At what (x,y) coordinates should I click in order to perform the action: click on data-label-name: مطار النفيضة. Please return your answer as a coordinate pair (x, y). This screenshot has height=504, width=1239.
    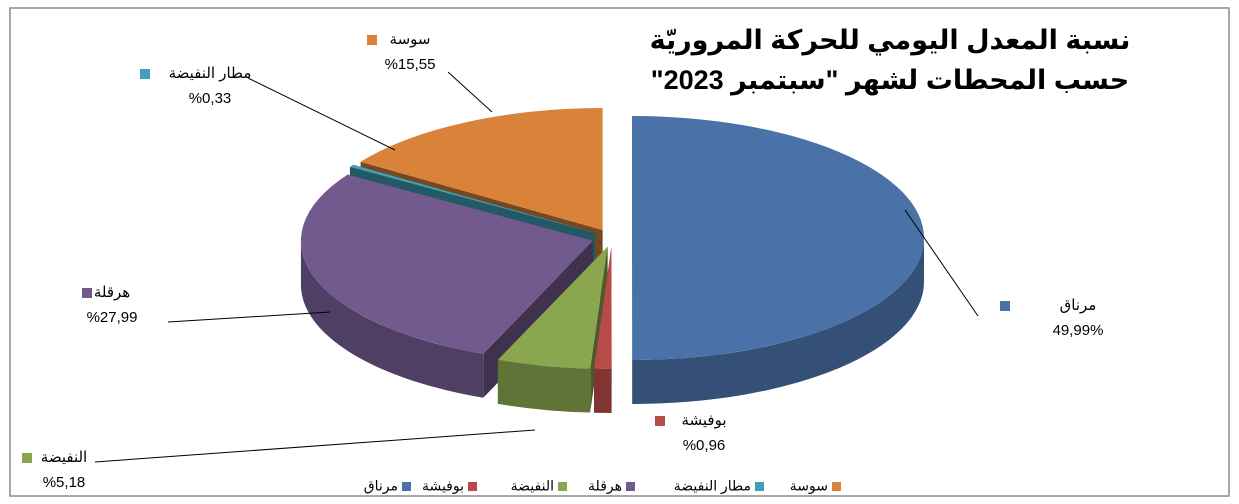
    Looking at the image, I should click on (210, 73).